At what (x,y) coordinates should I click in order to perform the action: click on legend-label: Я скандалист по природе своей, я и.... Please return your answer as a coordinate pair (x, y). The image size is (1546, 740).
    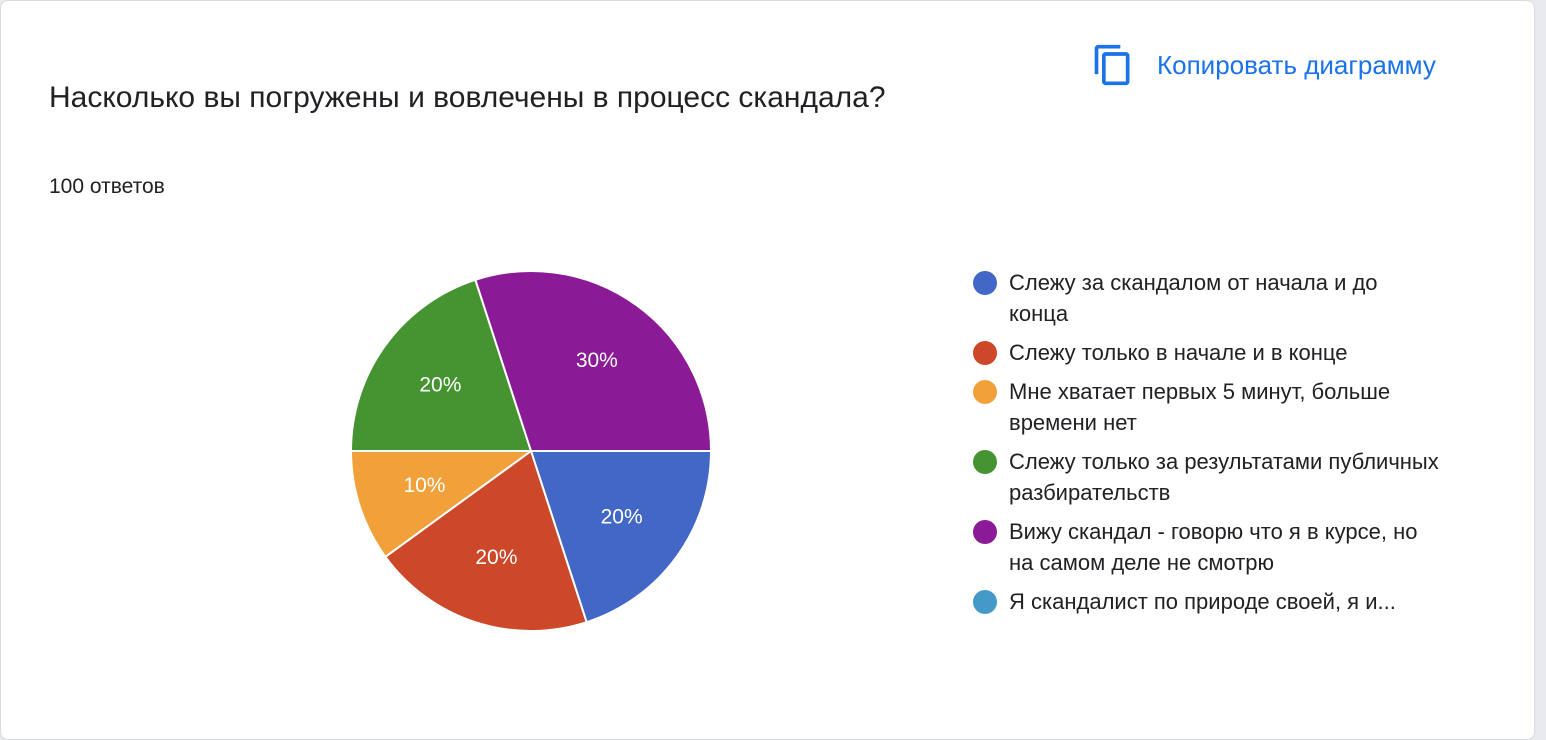
    Looking at the image, I should click on (1202, 601).